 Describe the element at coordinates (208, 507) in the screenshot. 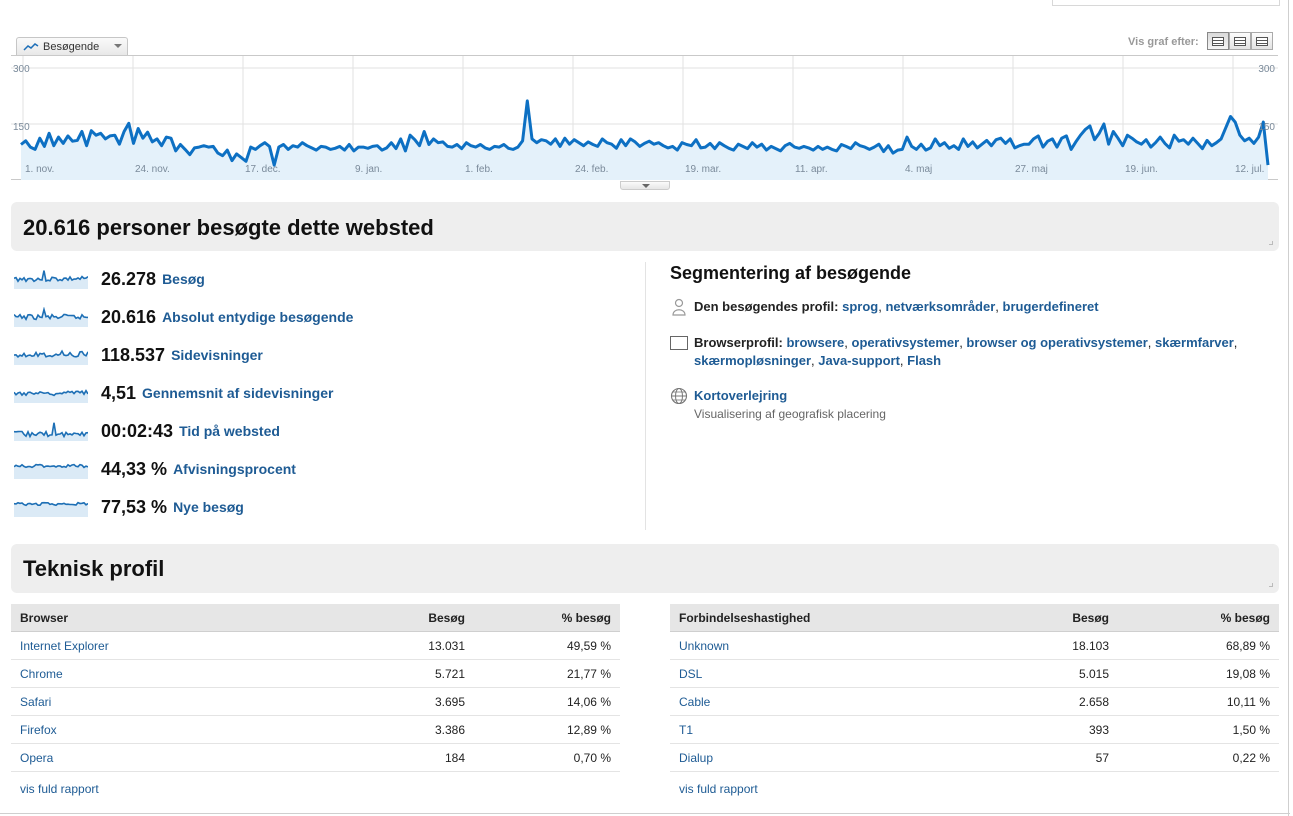

I see `metric-link: Nye besøg` at that location.